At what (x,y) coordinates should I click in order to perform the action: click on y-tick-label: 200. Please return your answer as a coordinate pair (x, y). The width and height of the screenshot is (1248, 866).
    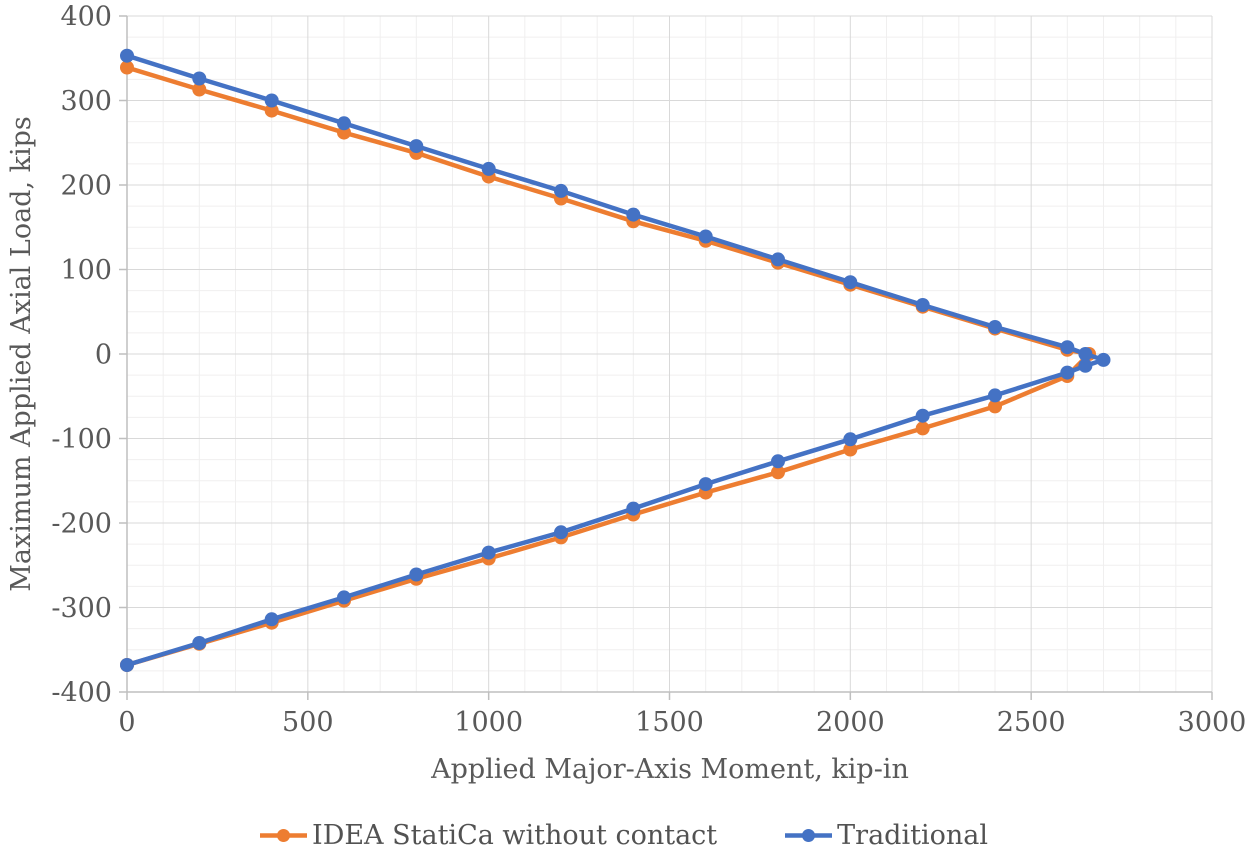
    Looking at the image, I should click on (86, 185).